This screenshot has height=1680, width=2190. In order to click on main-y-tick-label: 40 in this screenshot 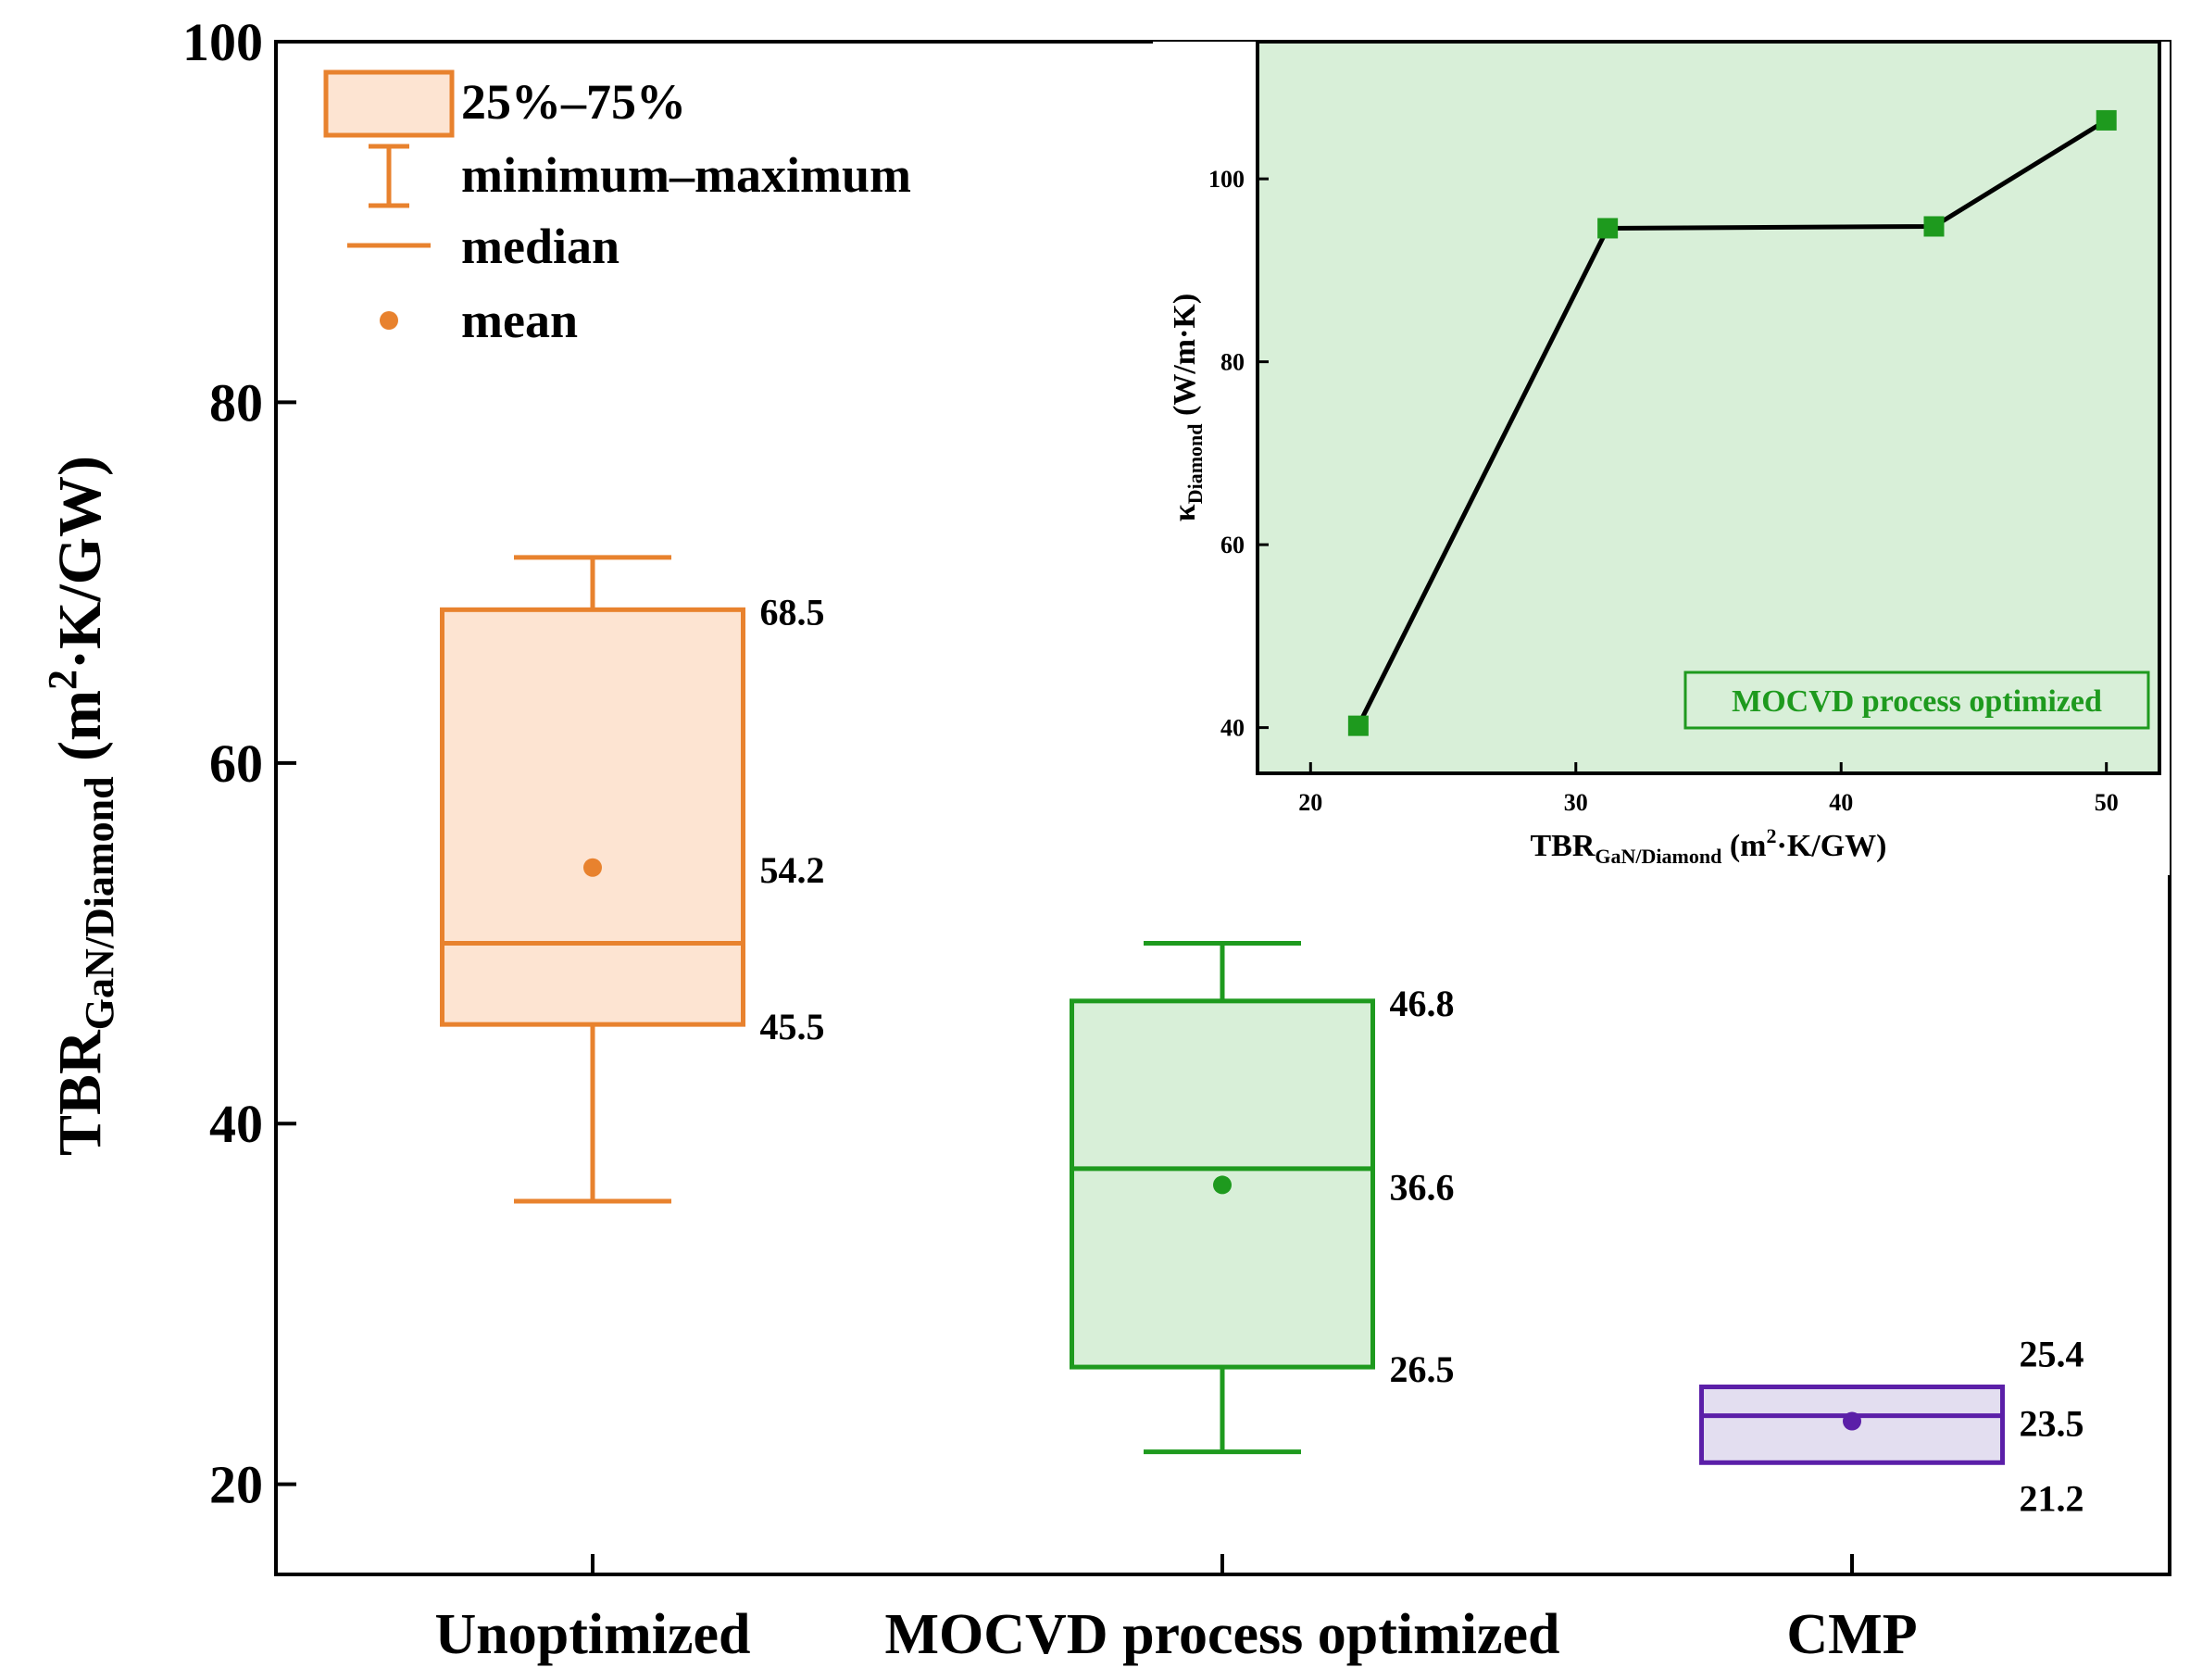, I will do `click(236, 1124)`.